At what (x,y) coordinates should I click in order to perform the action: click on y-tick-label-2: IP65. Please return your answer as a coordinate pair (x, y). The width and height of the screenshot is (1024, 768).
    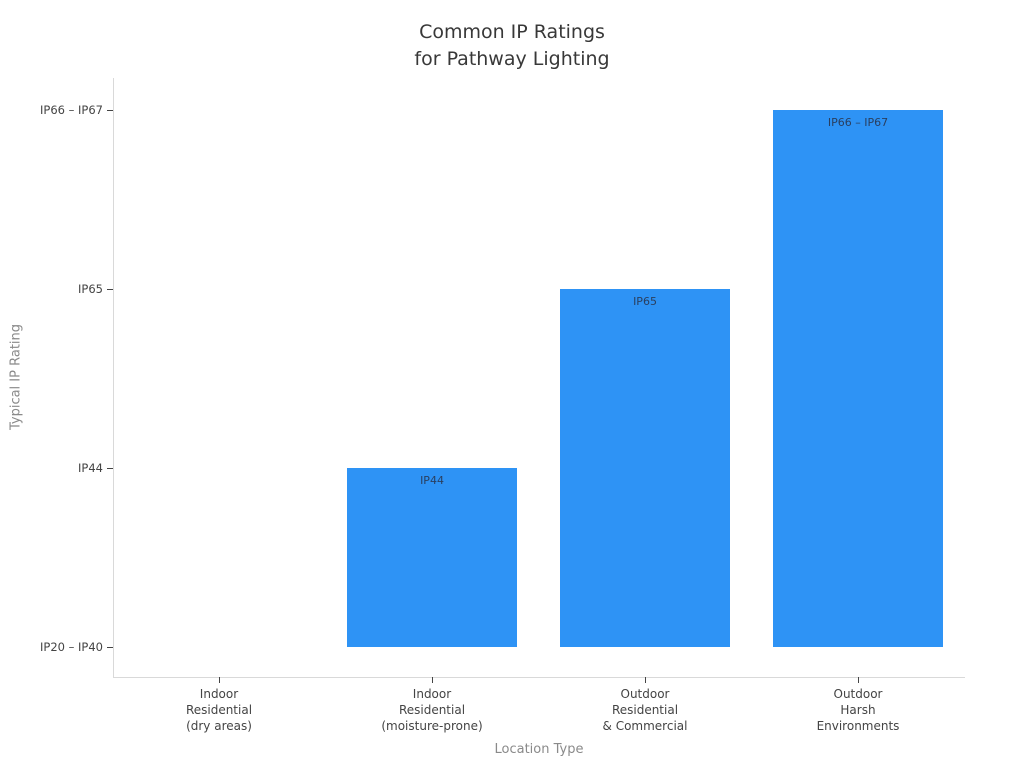
    Looking at the image, I should click on (90, 289).